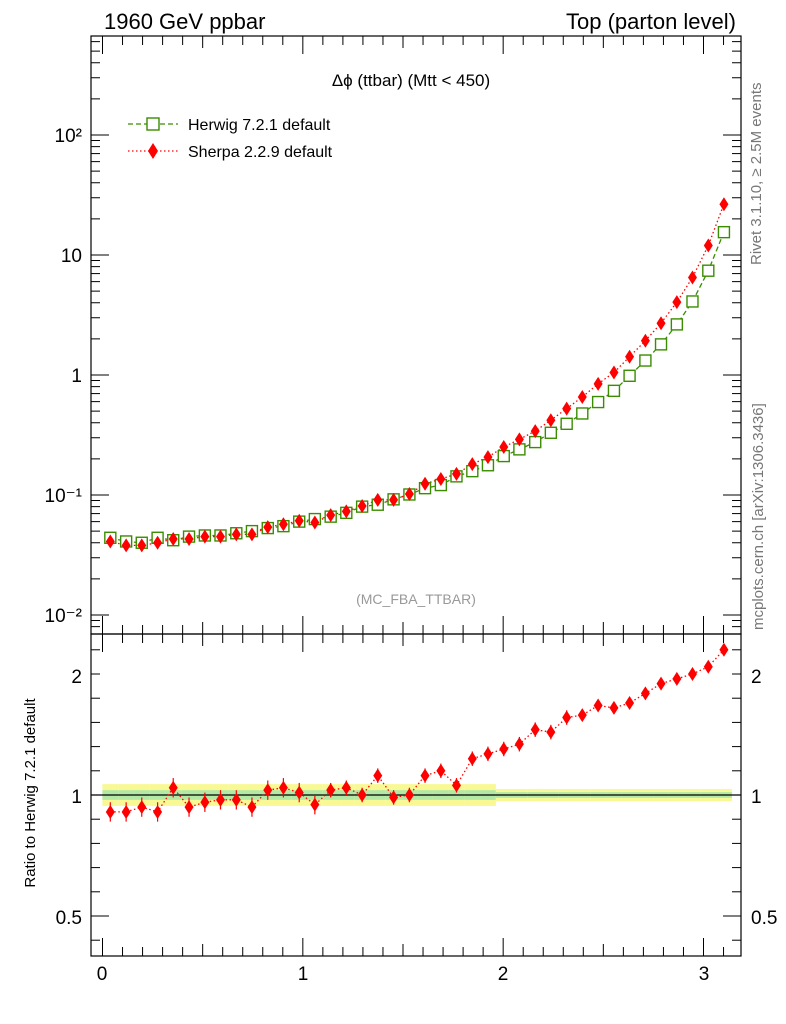 The height and width of the screenshot is (1024, 786). I want to click on header-right-label: Top (parton level), so click(651, 21).